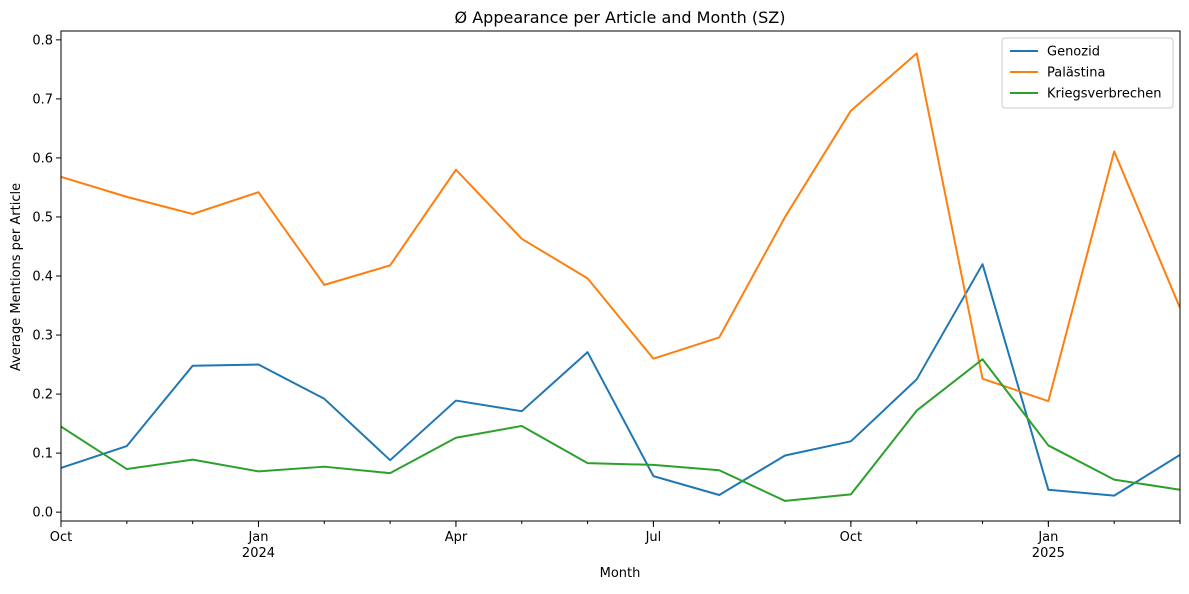 This screenshot has width=1189, height=594. I want to click on y-tick-label: 0.1, so click(42, 454).